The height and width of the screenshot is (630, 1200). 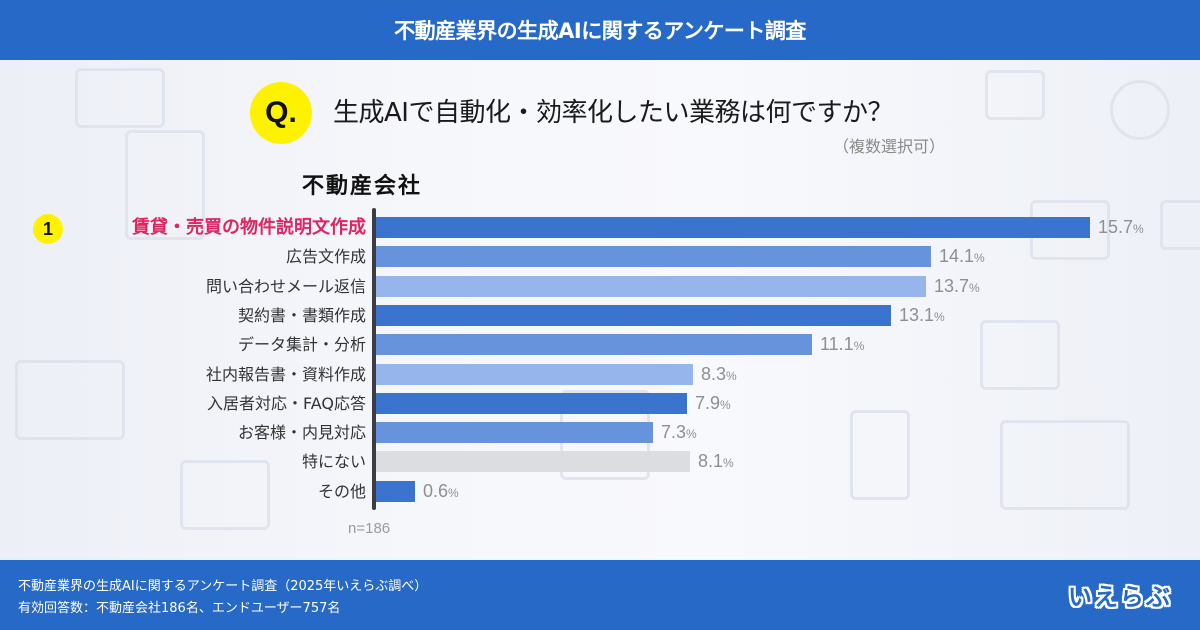 I want to click on logo-char: い, so click(x=1080, y=597).